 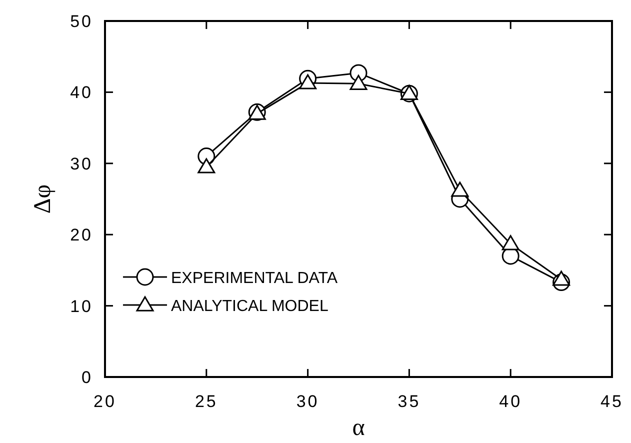 What do you see at coordinates (612, 401) in the screenshot?
I see `x-tick-label: 45` at bounding box center [612, 401].